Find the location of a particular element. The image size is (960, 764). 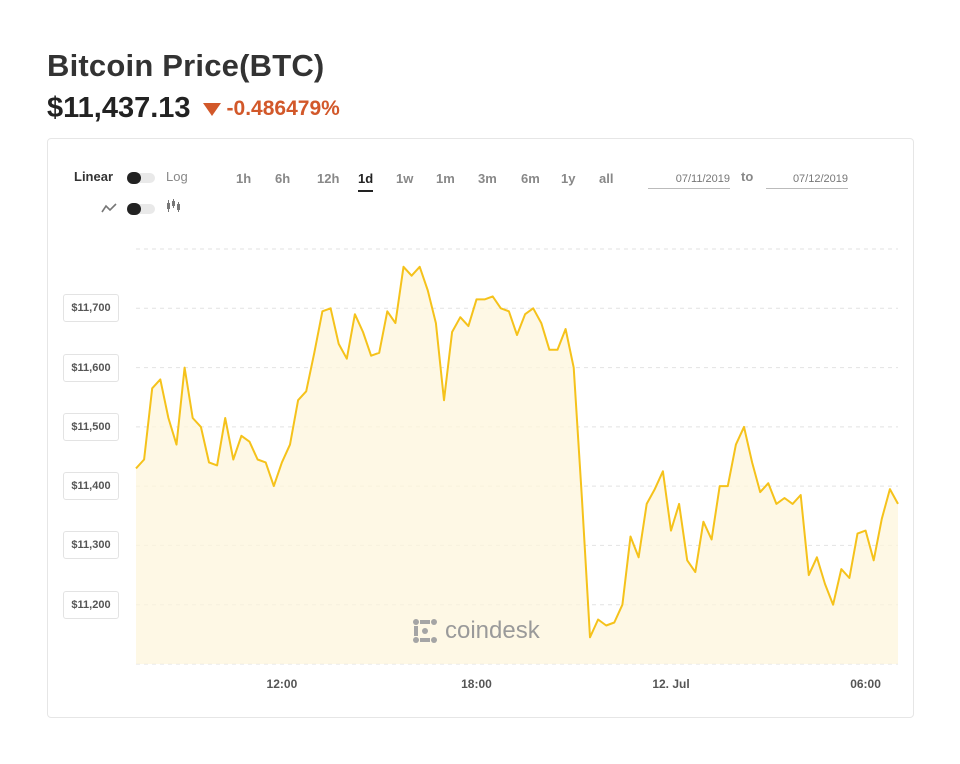

range-1h: 1h is located at coordinates (244, 178).